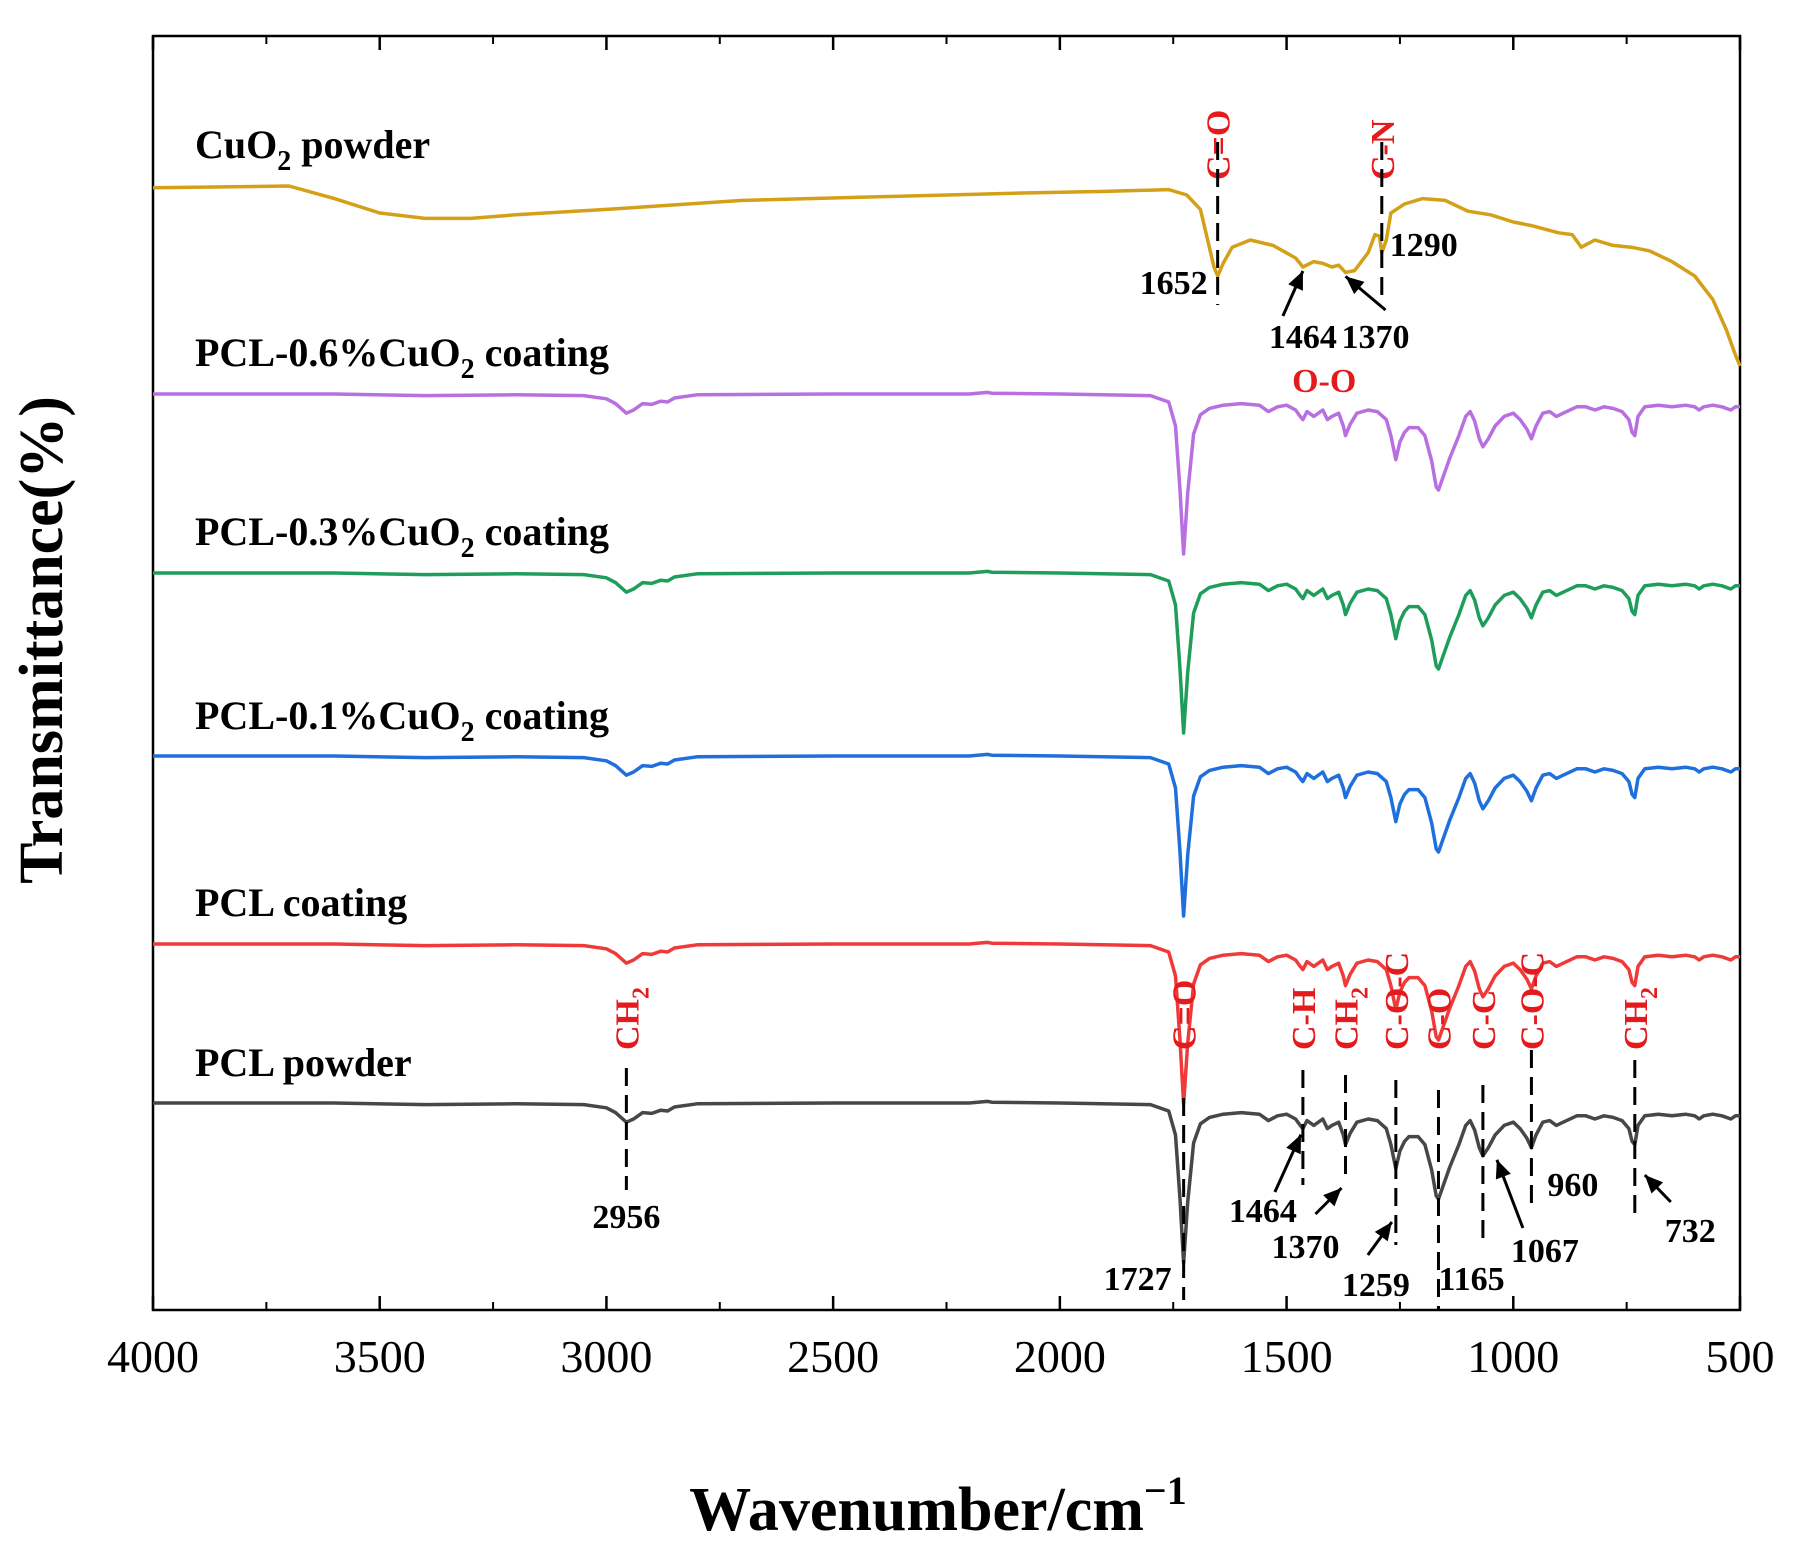 The image size is (1807, 1559). Describe the element at coordinates (360, 144) in the screenshot. I see `series-label-suffix: powder` at that location.